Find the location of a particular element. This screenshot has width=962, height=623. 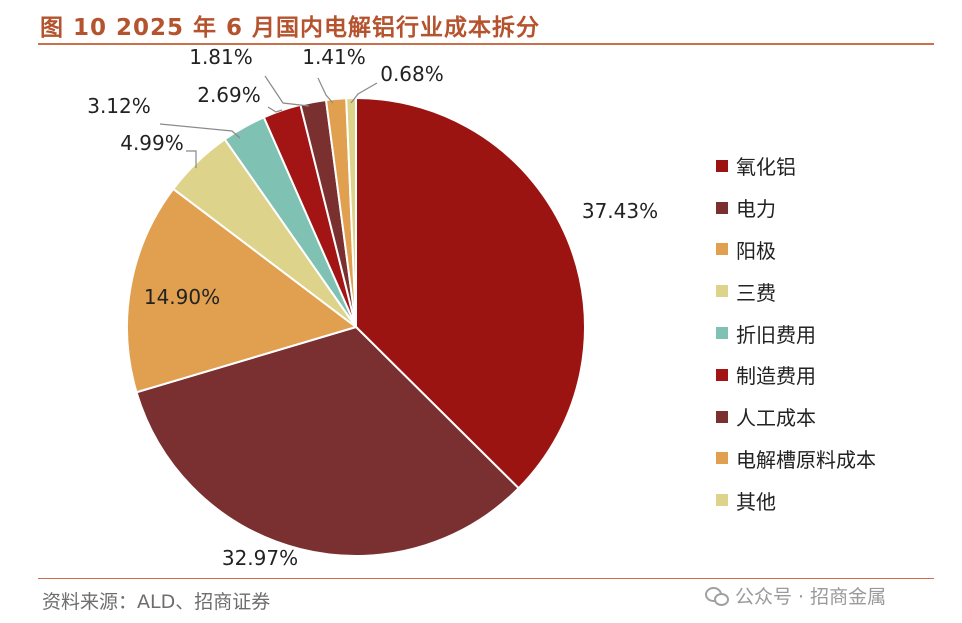

legend-label: 制造费用 is located at coordinates (776, 376).